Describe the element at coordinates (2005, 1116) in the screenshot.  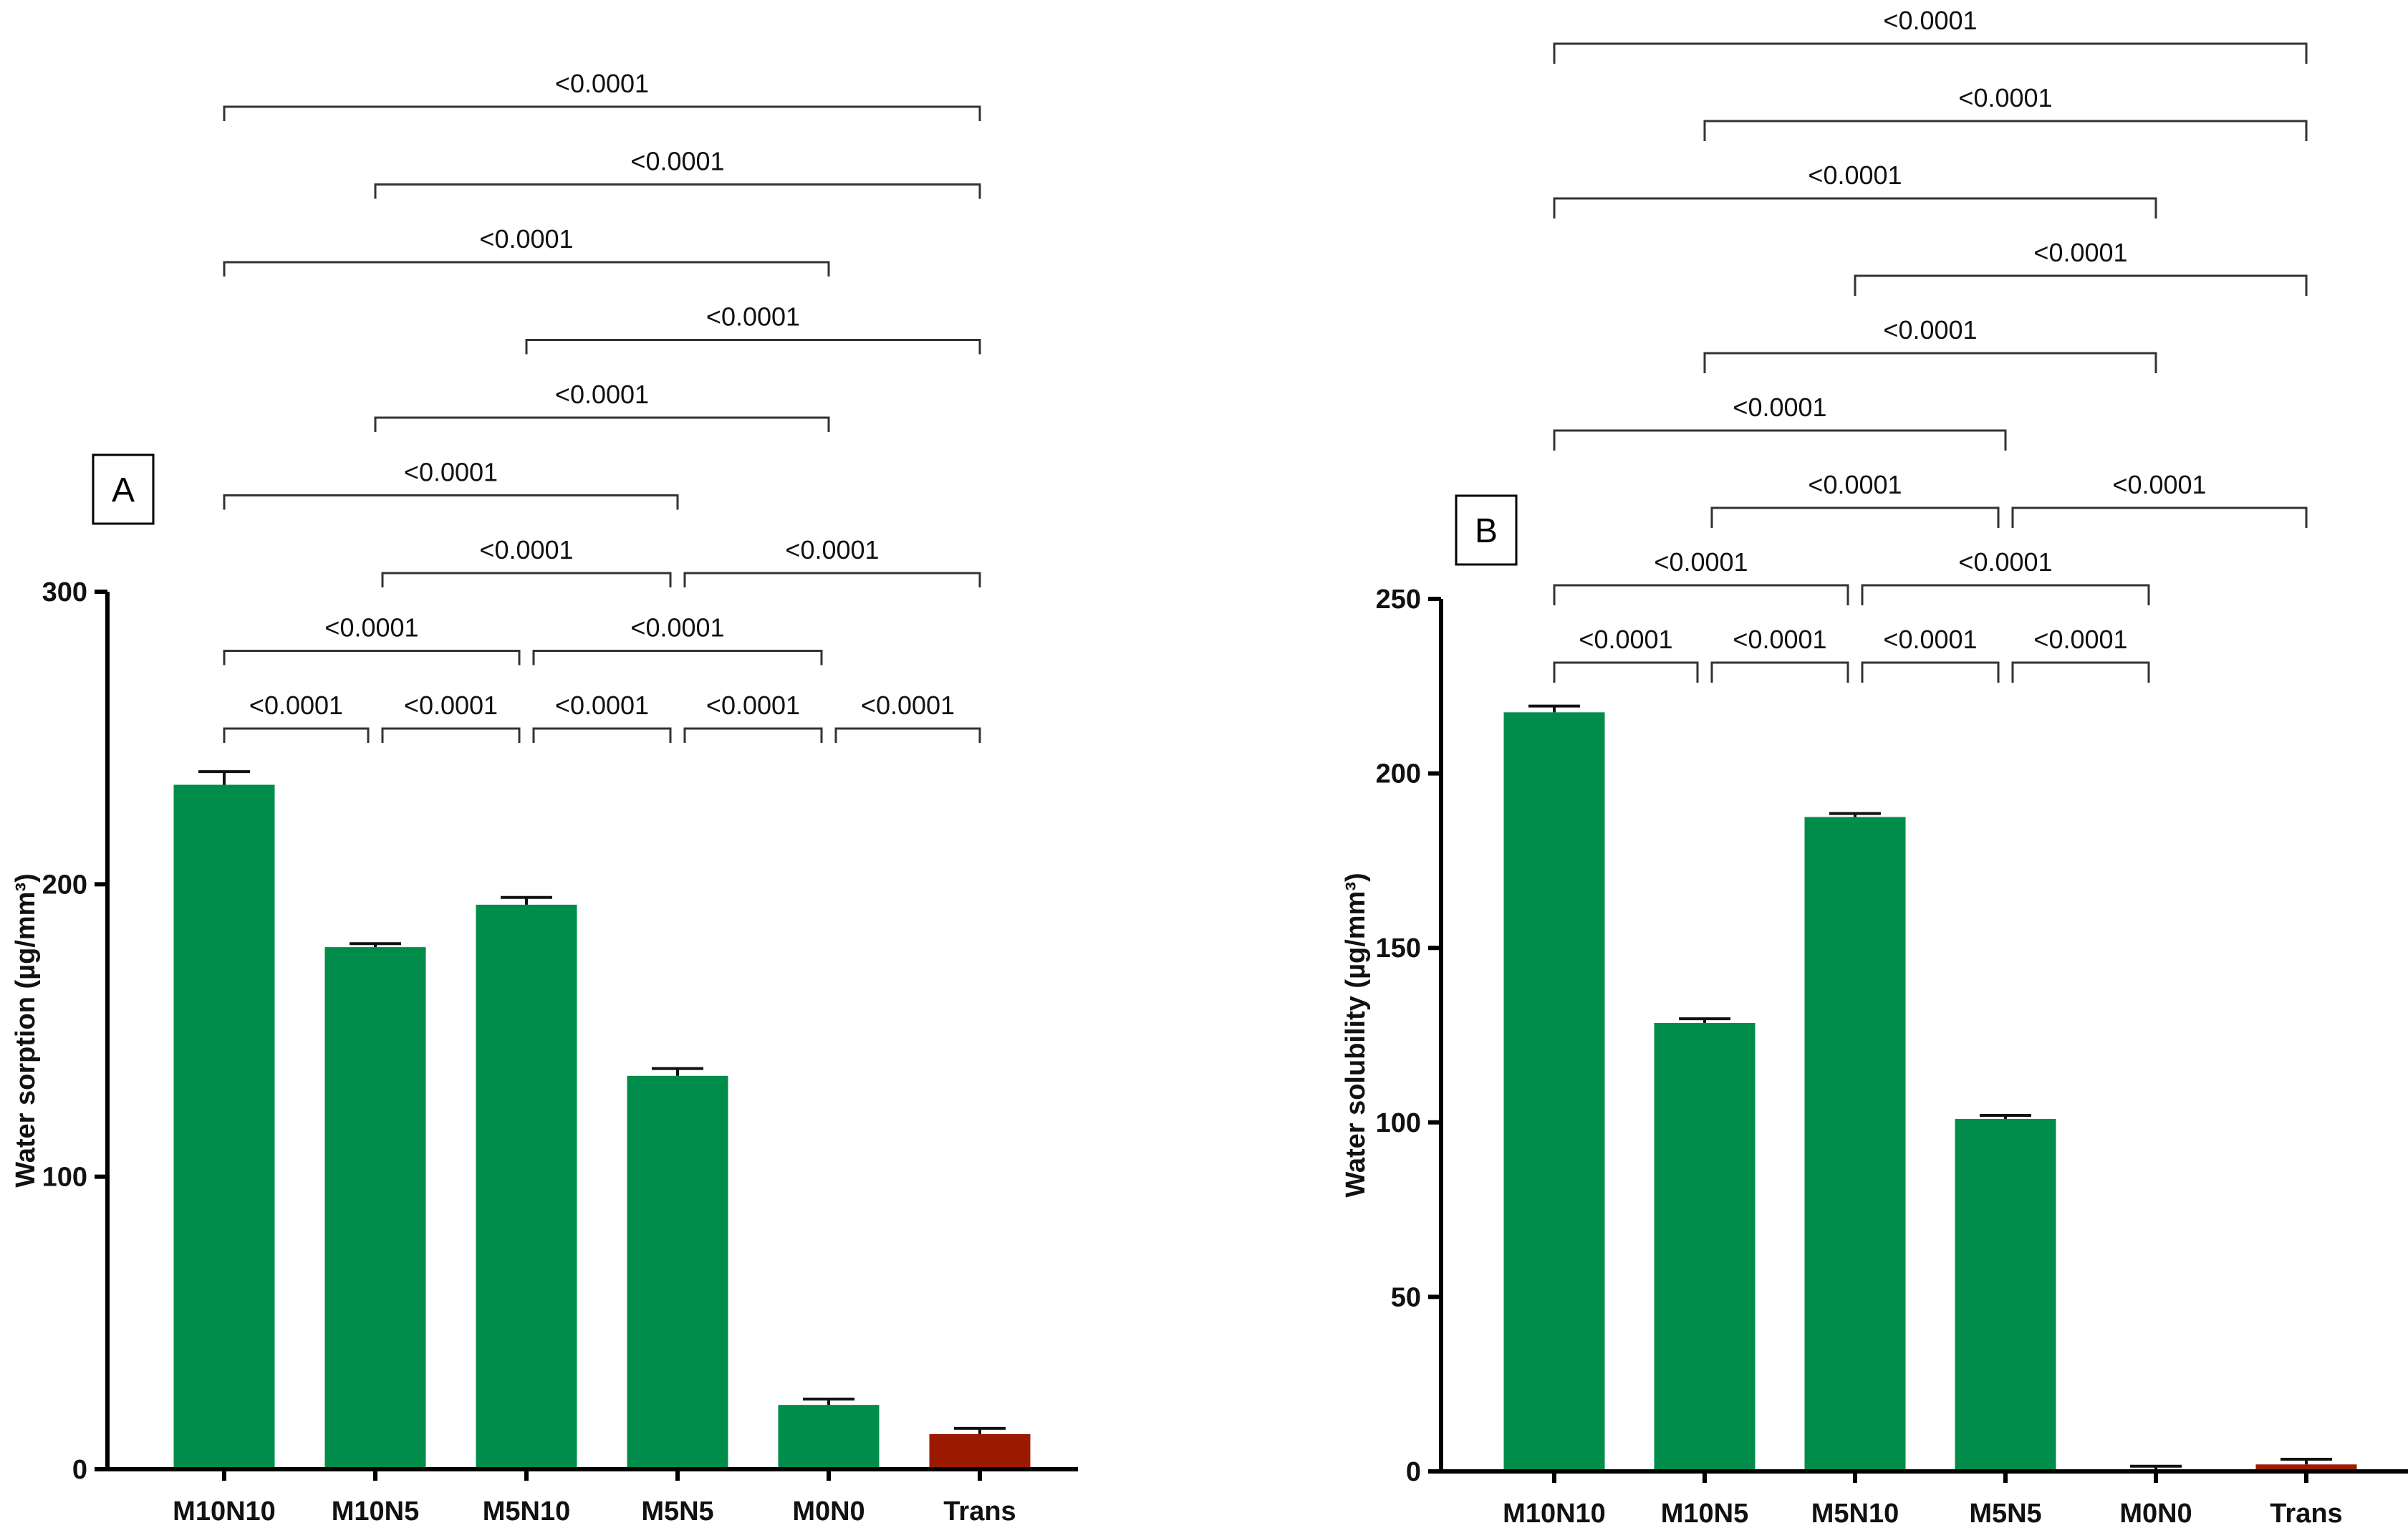
I see `error-bar-m5n5` at that location.